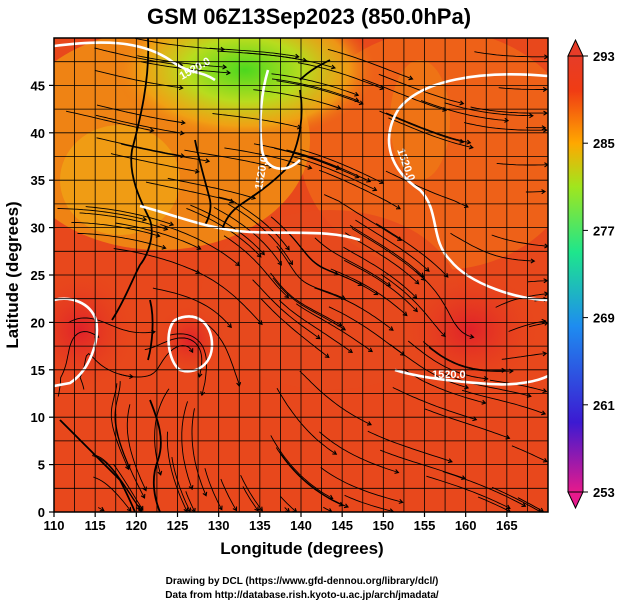  I want to click on y-tick-label: 10, so click(38, 417).